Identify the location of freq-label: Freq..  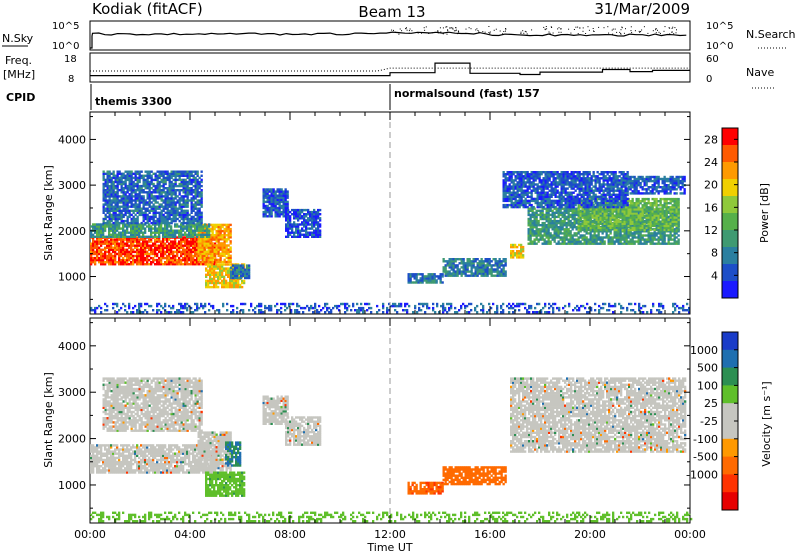
(18, 60).